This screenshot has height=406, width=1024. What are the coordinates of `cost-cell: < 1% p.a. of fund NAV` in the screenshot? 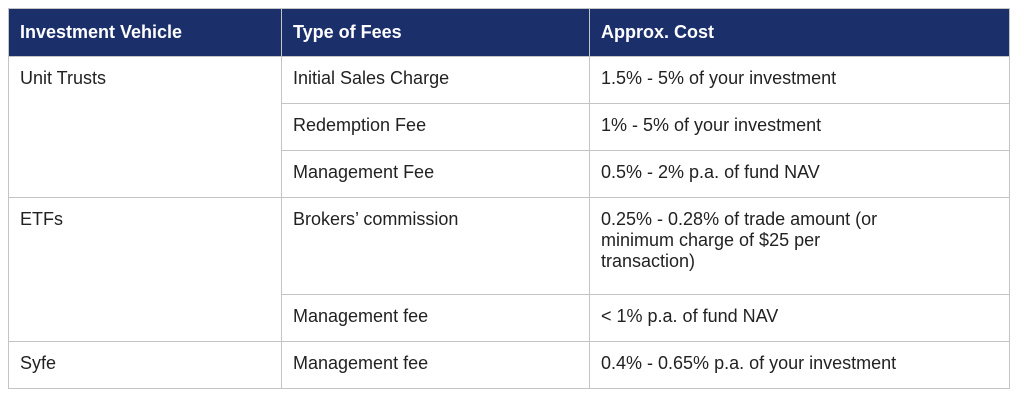 It's located at (799, 318).